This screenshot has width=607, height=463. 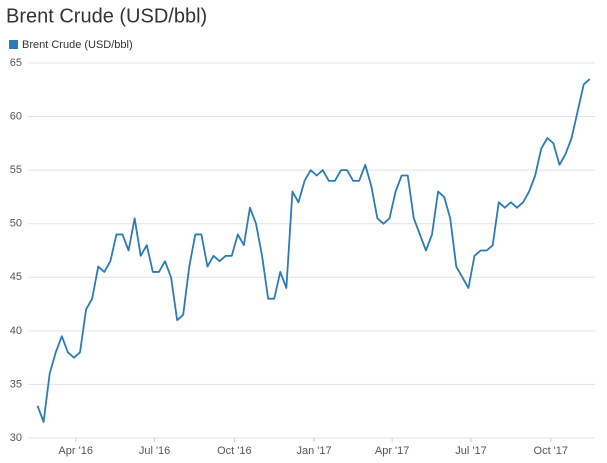 What do you see at coordinates (392, 451) in the screenshot?
I see `x-tick-label: Apr '17` at bounding box center [392, 451].